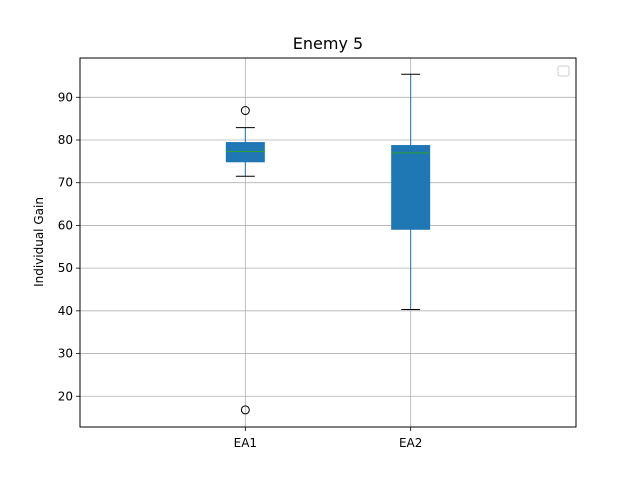 The image size is (640, 480). I want to click on y-tick-label: 80, so click(65, 140).